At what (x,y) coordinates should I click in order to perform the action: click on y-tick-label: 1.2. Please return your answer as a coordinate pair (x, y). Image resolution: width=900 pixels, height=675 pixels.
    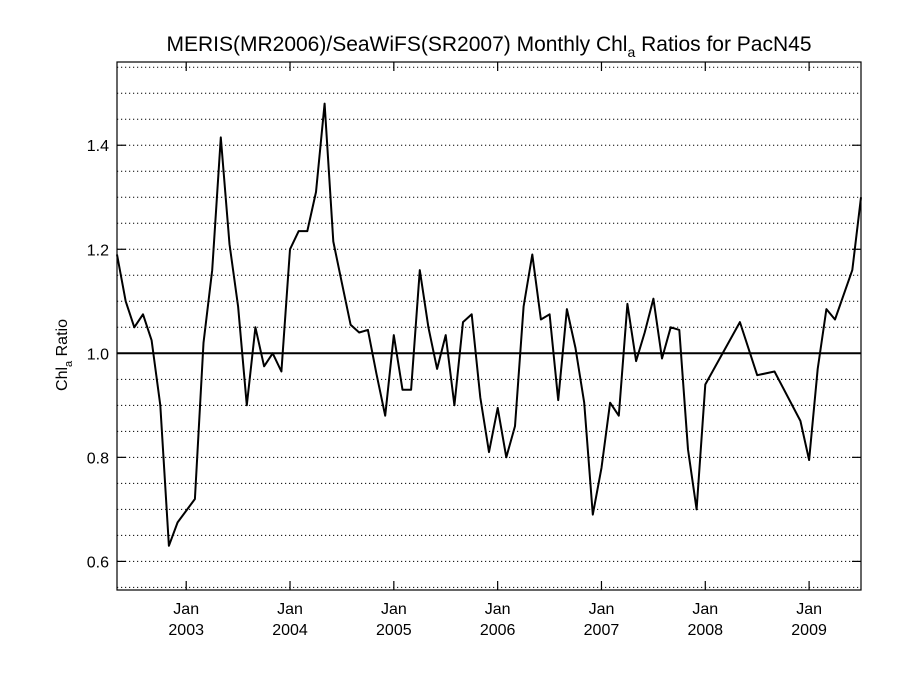
    Looking at the image, I should click on (98, 250).